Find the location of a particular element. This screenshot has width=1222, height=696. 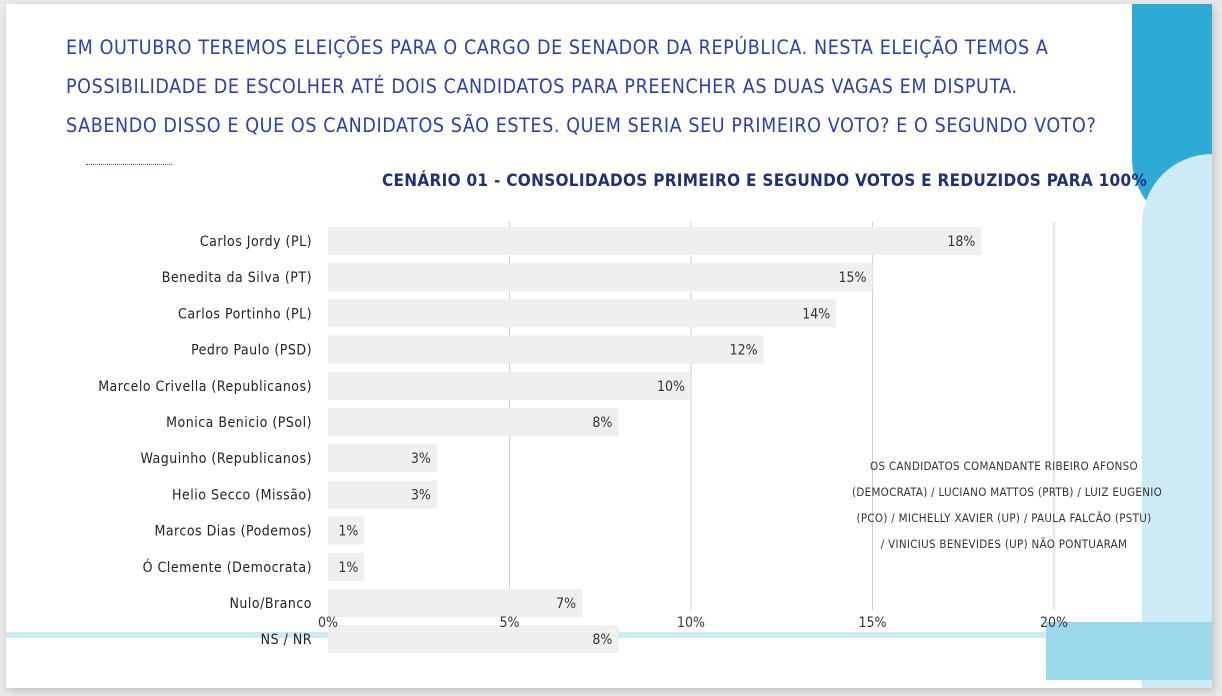

value-label: 18% is located at coordinates (961, 242).